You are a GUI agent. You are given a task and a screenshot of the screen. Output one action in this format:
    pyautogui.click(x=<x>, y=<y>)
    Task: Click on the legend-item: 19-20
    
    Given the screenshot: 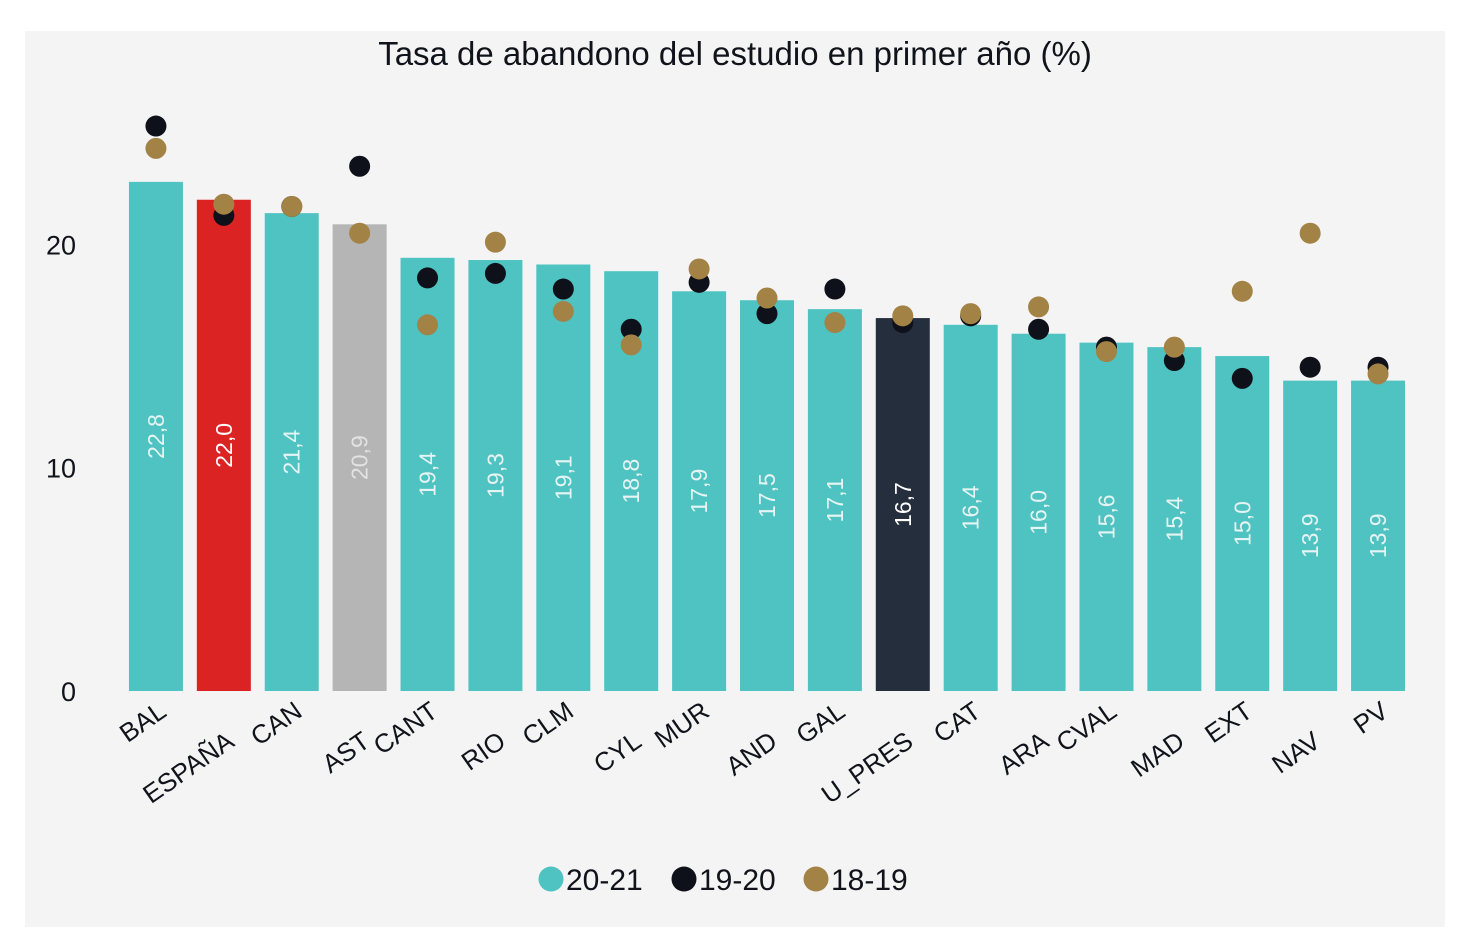 What is the action you would take?
    pyautogui.click(x=723, y=880)
    